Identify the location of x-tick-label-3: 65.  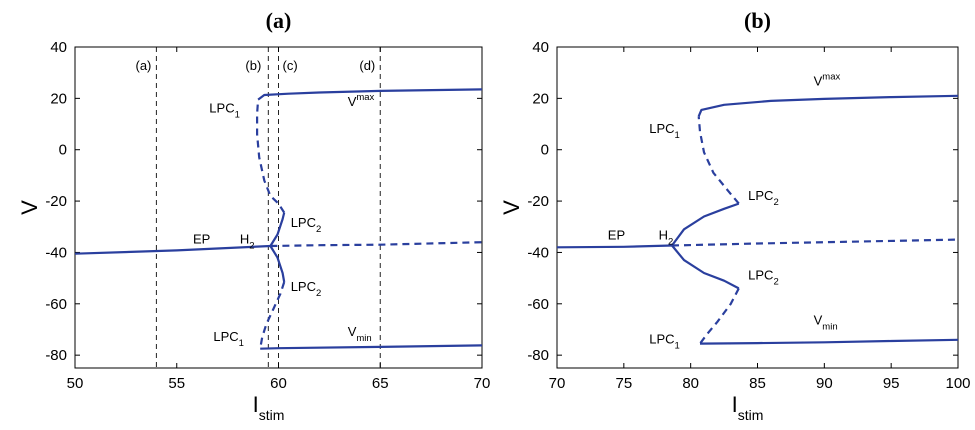
(380, 383).